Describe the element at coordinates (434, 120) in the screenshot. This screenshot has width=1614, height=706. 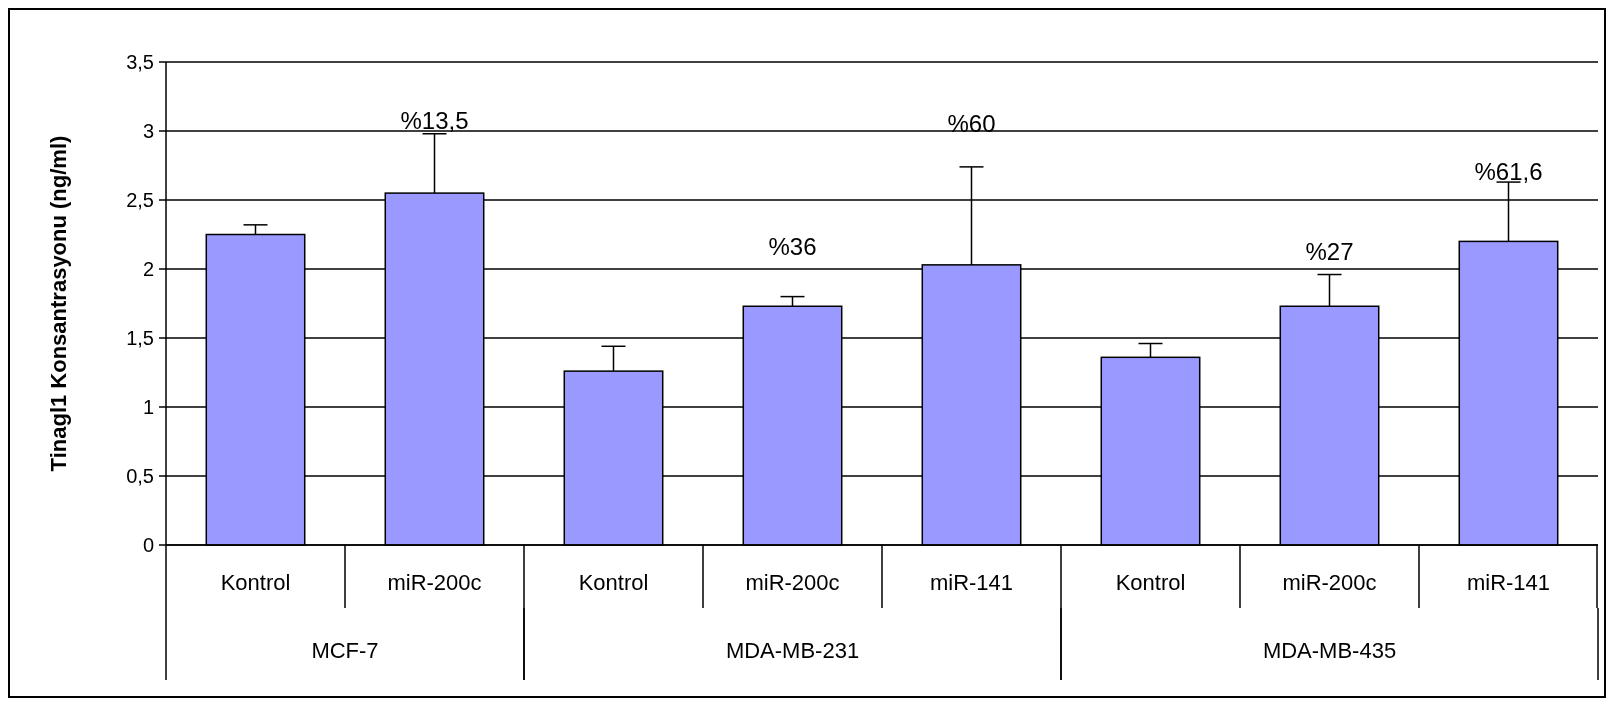
I see `annotation: %13,5` at that location.